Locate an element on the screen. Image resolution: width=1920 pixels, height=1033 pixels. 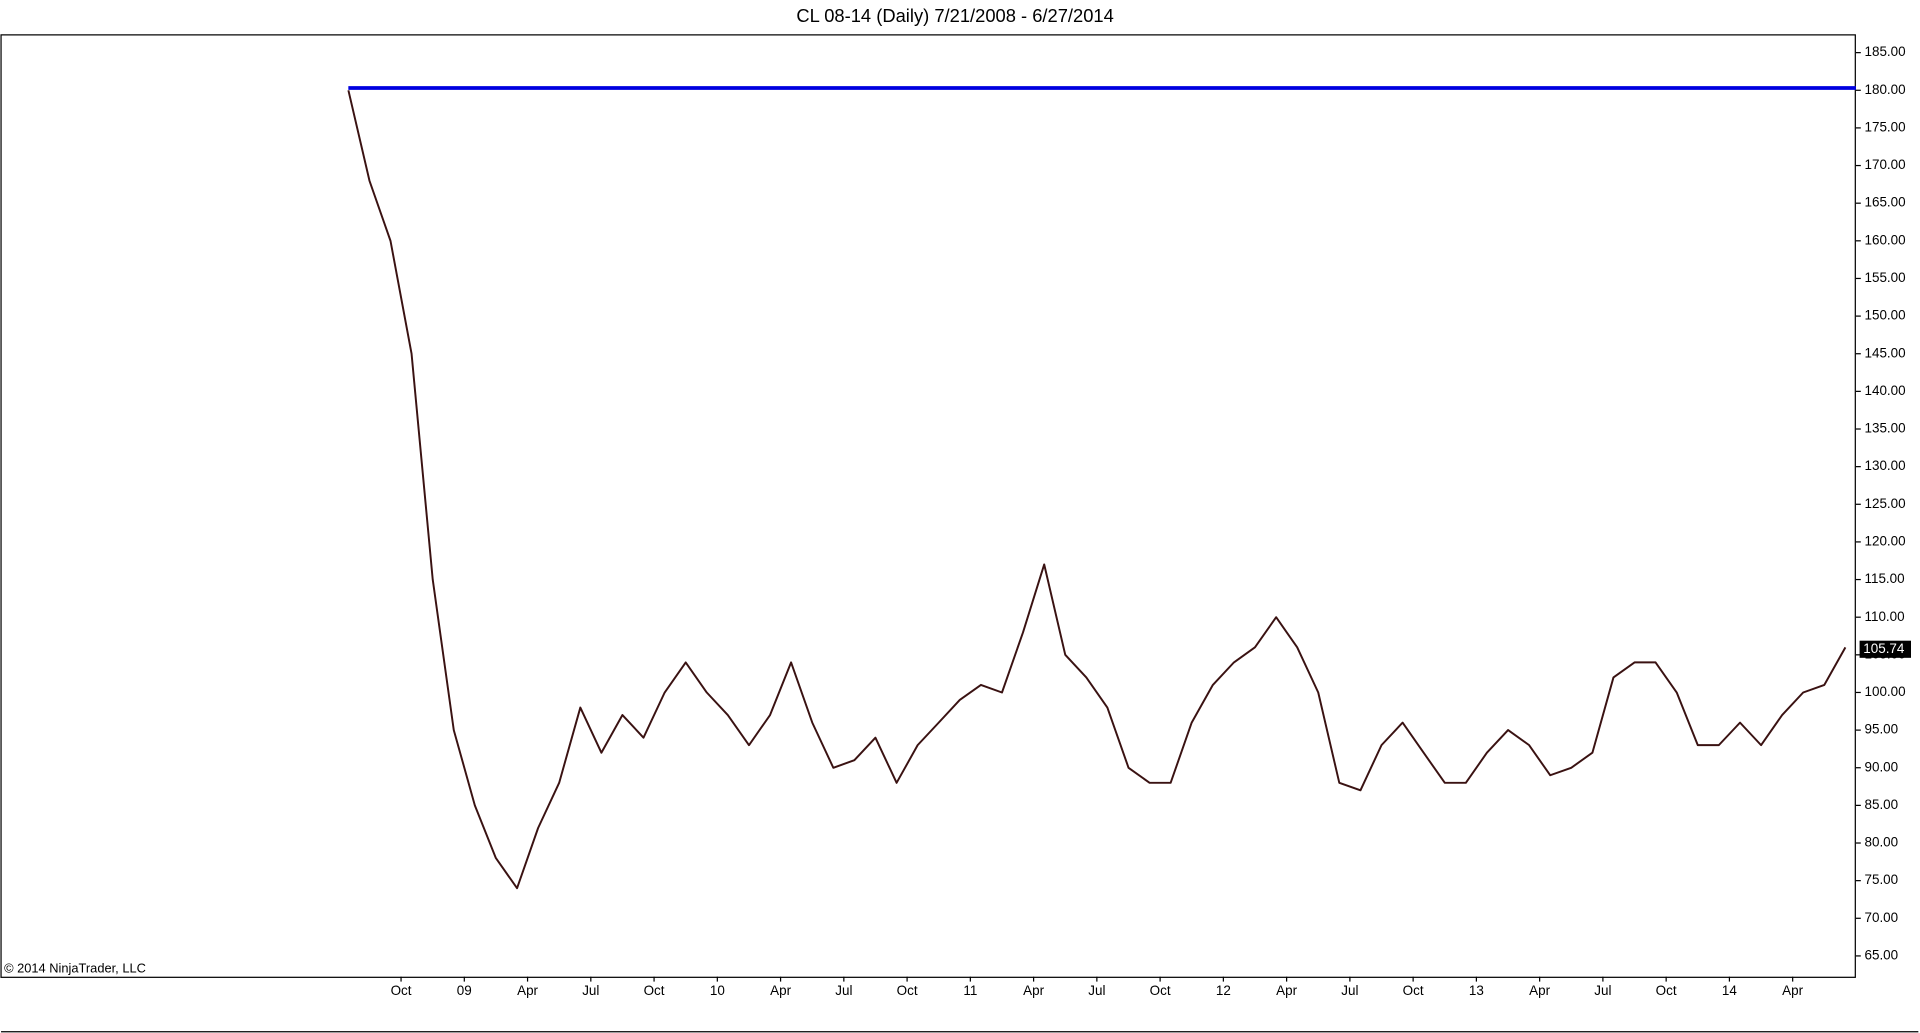
y-tick-label: 75.00 is located at coordinates (1881, 879).